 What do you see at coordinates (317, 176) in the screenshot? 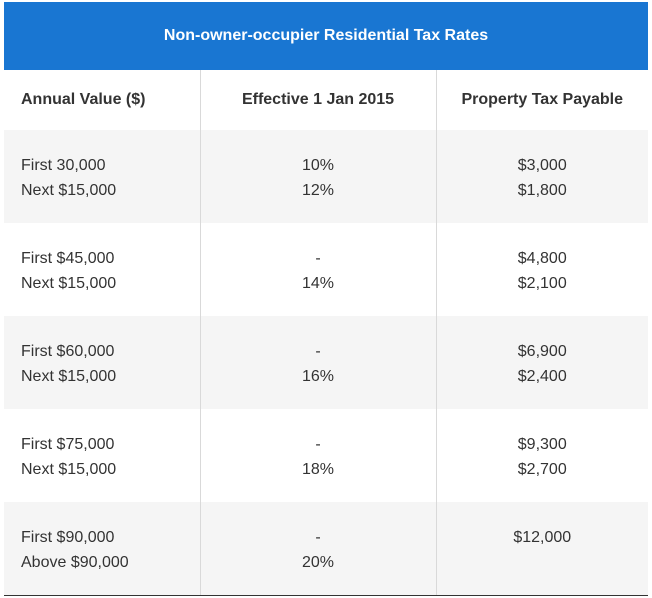
I see `rate-cell: 10% 12%` at bounding box center [317, 176].